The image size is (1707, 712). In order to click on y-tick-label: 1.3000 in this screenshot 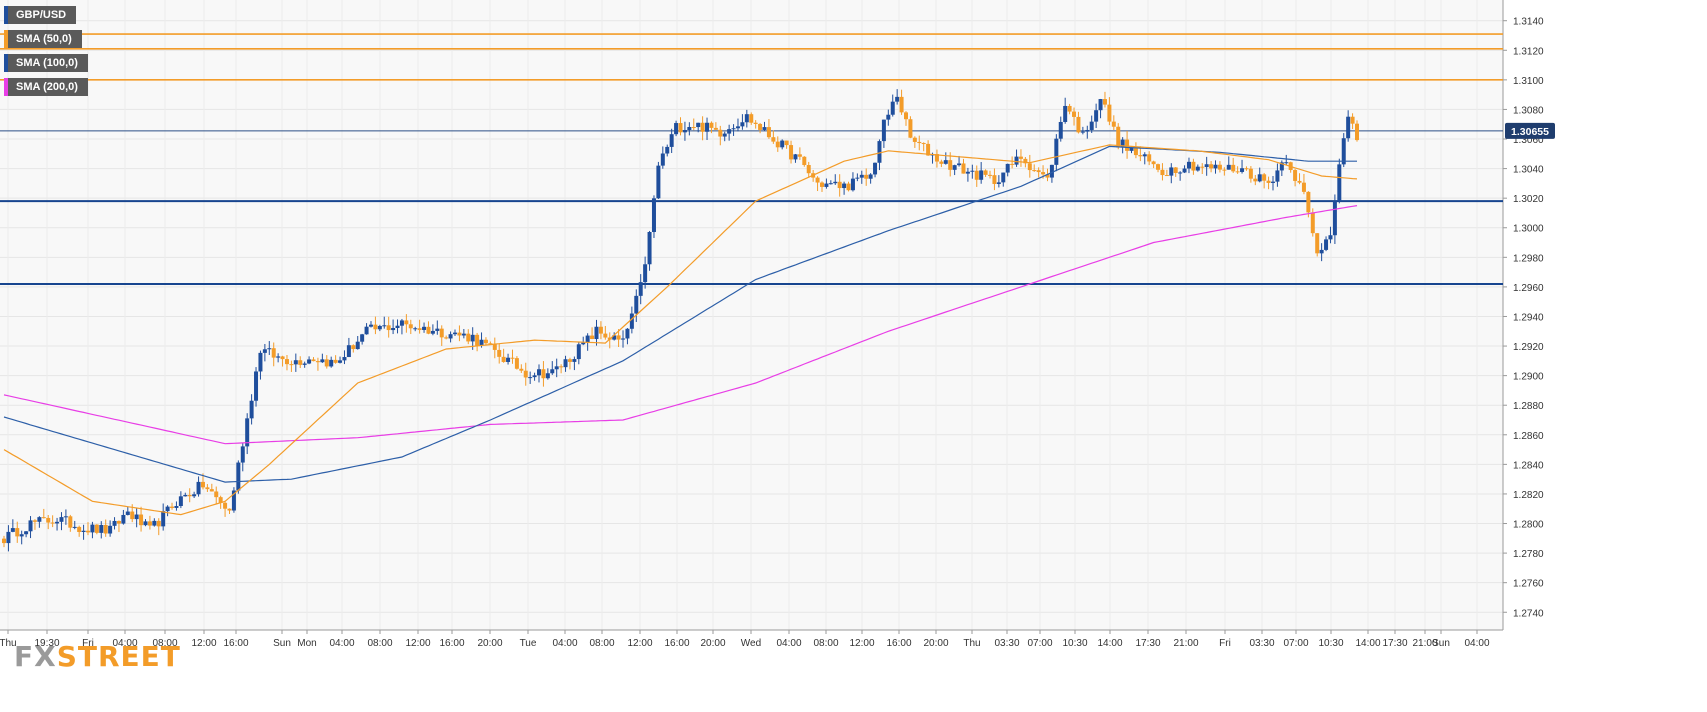, I will do `click(1528, 229)`.